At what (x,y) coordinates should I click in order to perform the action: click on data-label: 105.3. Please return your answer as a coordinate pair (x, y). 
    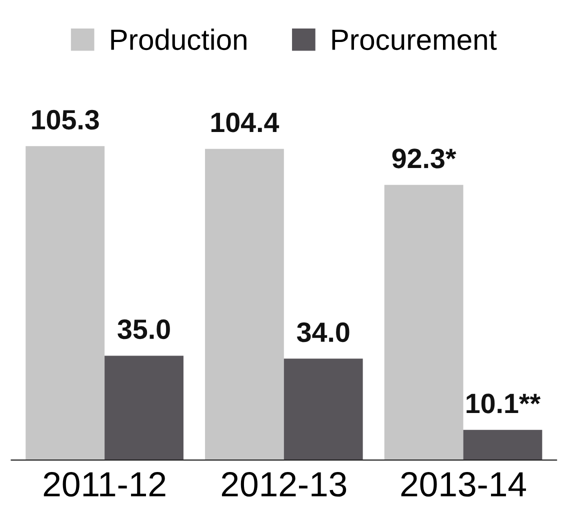
    Looking at the image, I should click on (65, 120).